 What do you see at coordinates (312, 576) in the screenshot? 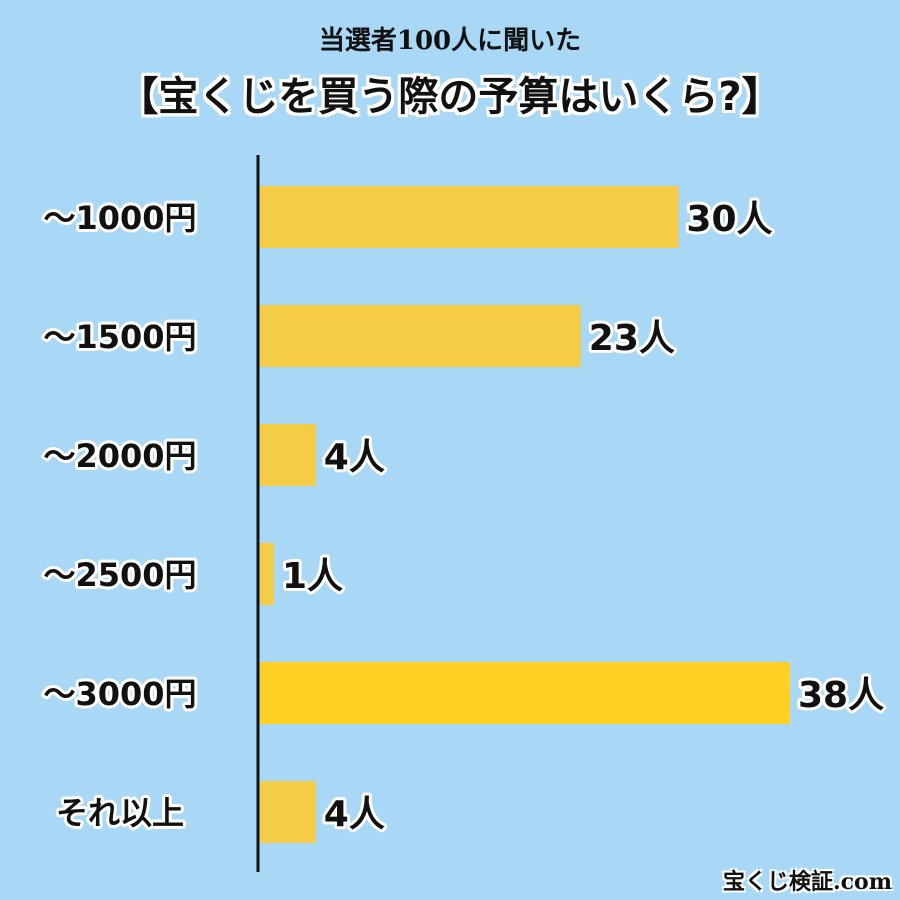
I see `value-label: 1人` at bounding box center [312, 576].